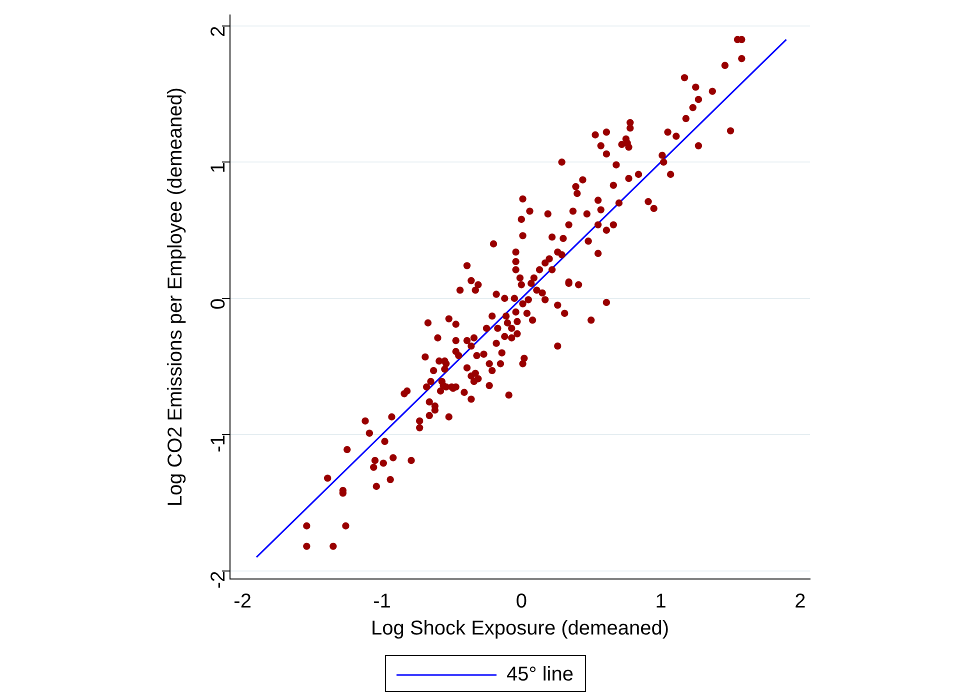 The width and height of the screenshot is (960, 697). What do you see at coordinates (520, 629) in the screenshot?
I see `x-axis-title: Log Shock Exposure (demeaned)` at bounding box center [520, 629].